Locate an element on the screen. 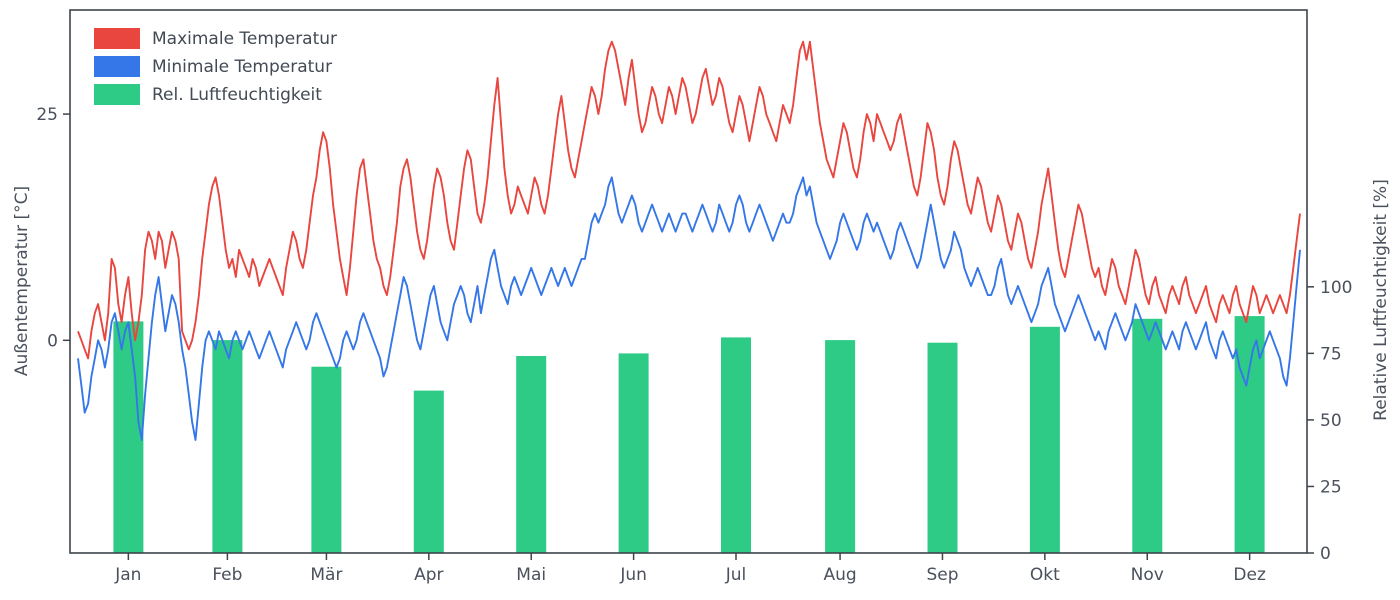 The image size is (1400, 600). left-axis-title: Außentemperatur [°C] is located at coordinates (22, 281).